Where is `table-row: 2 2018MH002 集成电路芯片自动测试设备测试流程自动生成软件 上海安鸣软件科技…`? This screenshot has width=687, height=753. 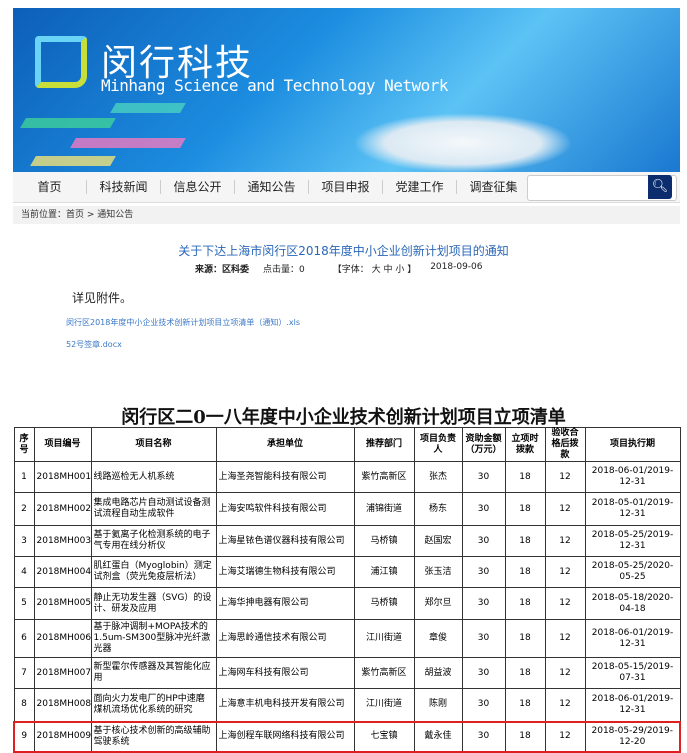
table-row: 2 2018MH002 集成电路芯片自动测试设备测试流程自动生成软件 上海安鸣软件科技… is located at coordinates (347, 509).